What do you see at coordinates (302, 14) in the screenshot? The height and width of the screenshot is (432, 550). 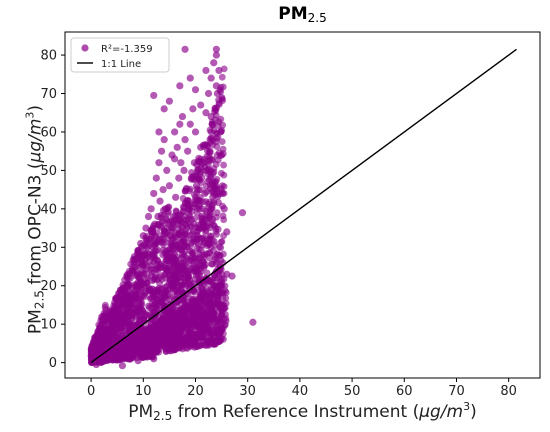 I see `chart-title: PM2.5` at bounding box center [302, 14].